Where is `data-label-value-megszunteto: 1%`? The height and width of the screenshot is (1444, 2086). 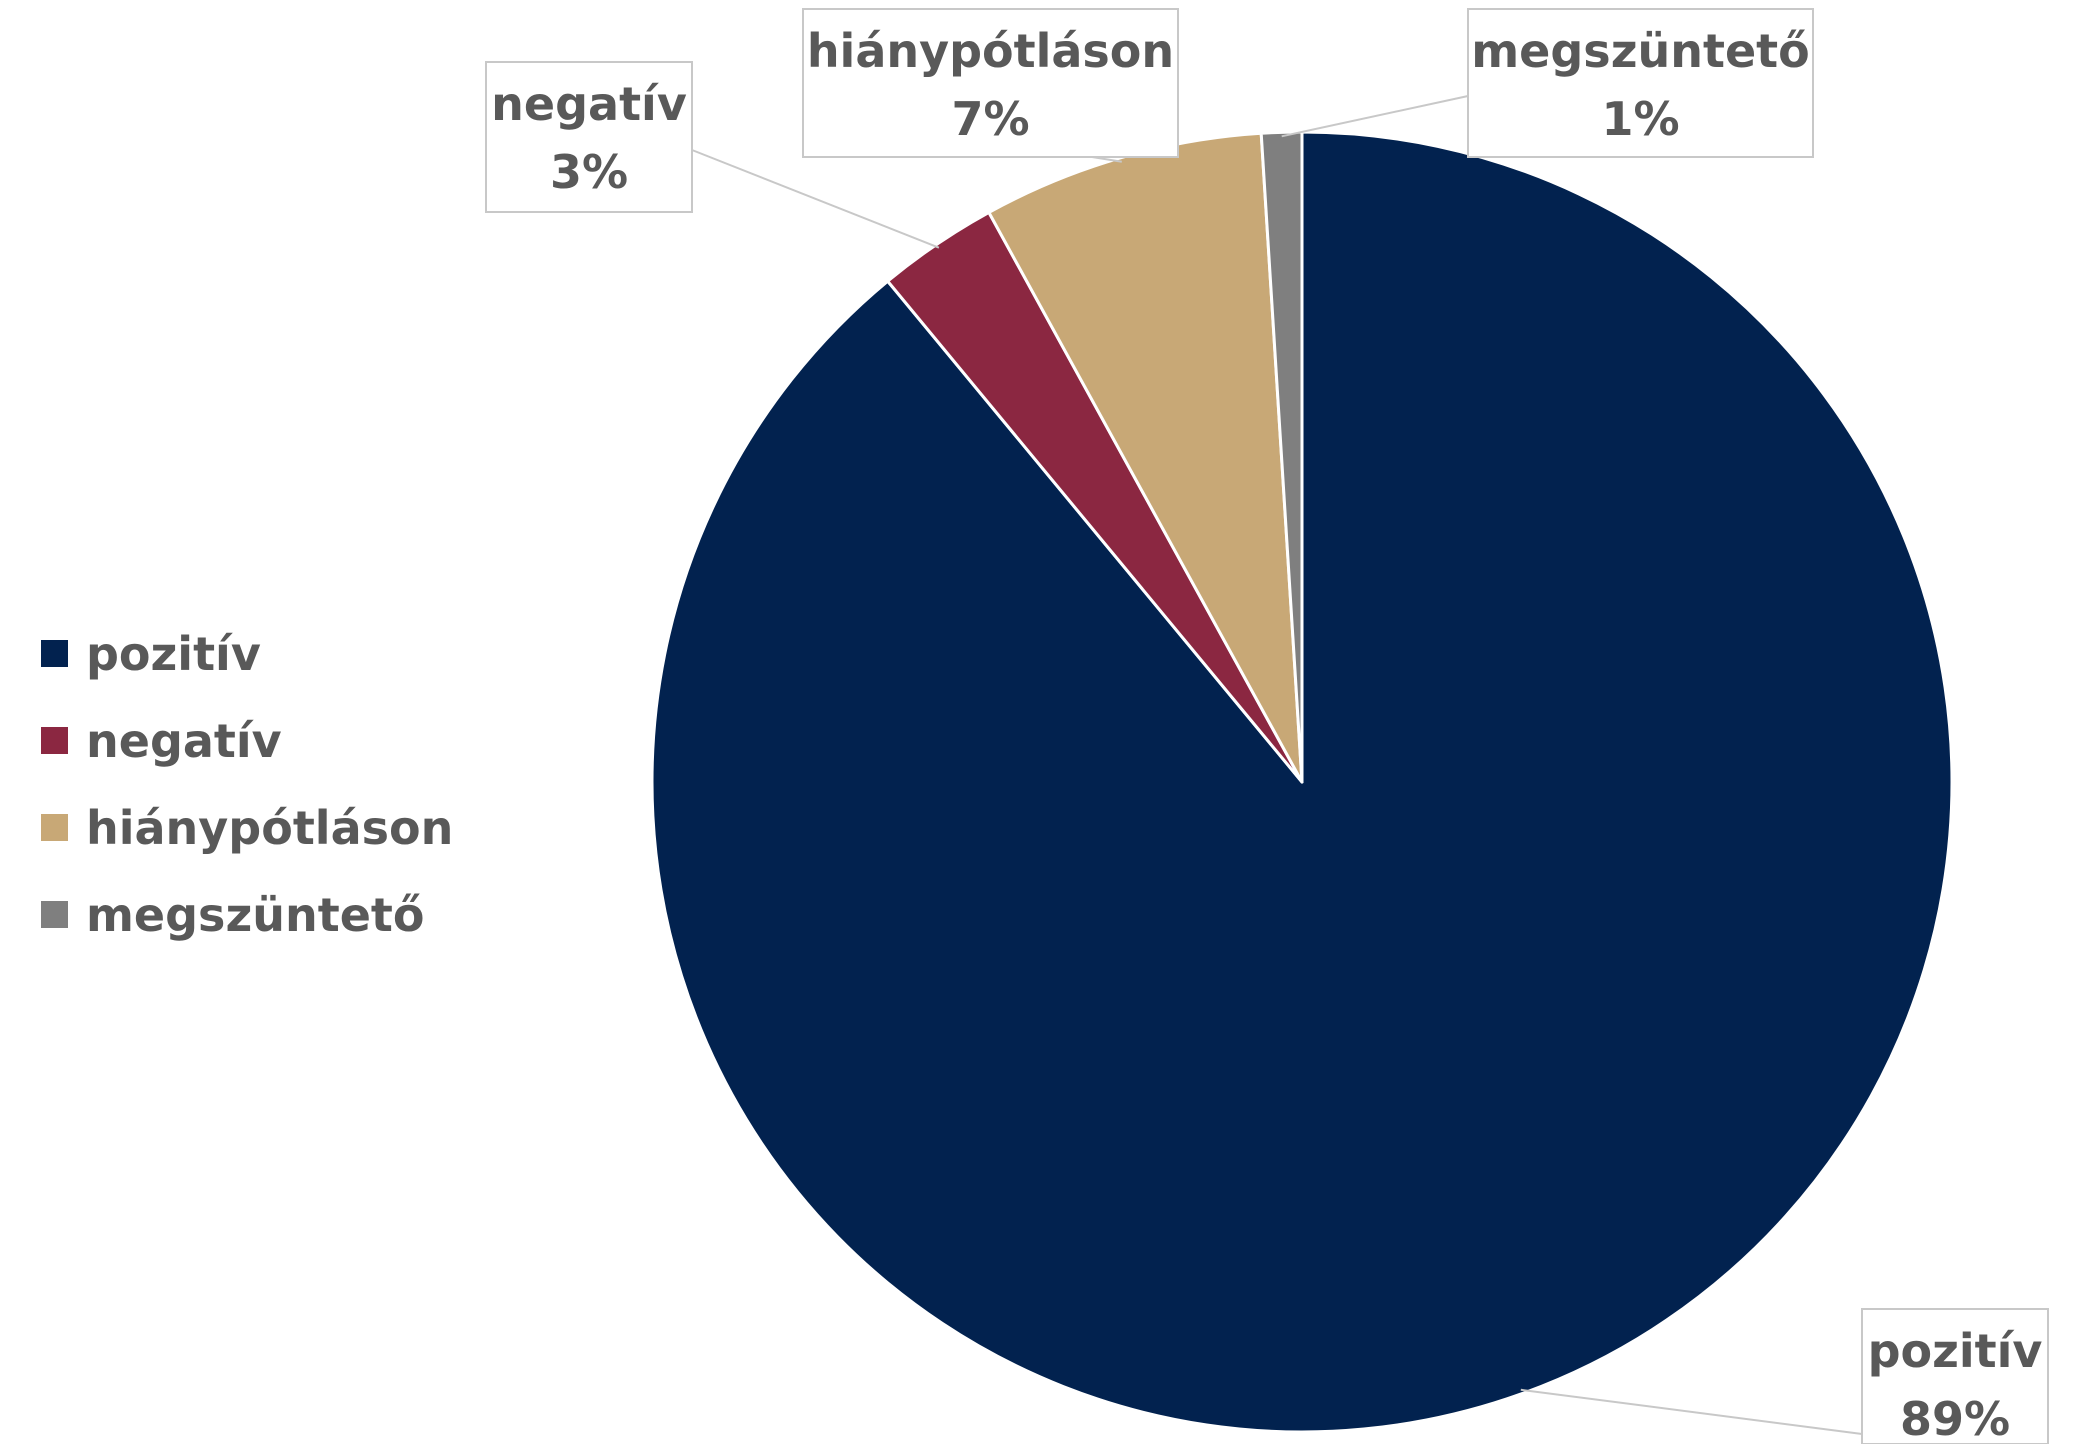
data-label-value-megszunteto: 1% is located at coordinates (1640, 119).